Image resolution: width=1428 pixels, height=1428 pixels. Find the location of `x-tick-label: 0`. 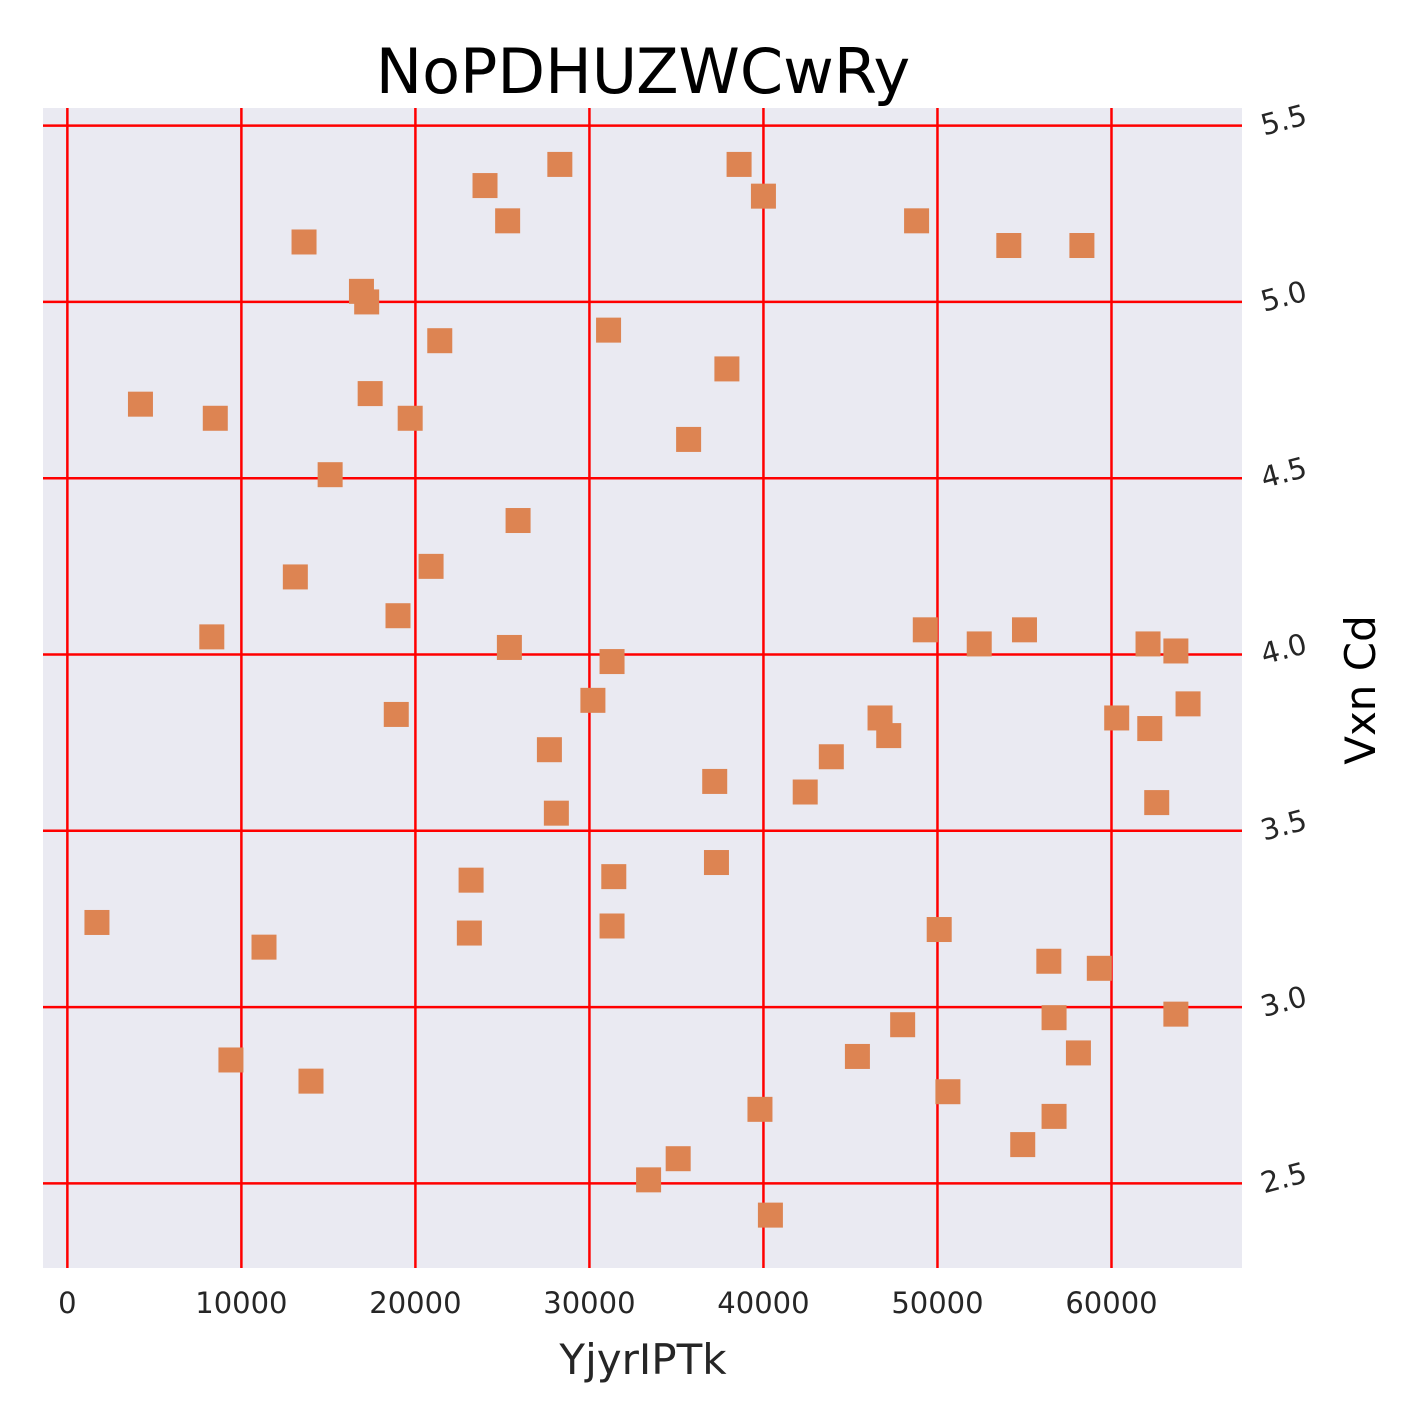

x-tick-label: 0 is located at coordinates (67, 1303).